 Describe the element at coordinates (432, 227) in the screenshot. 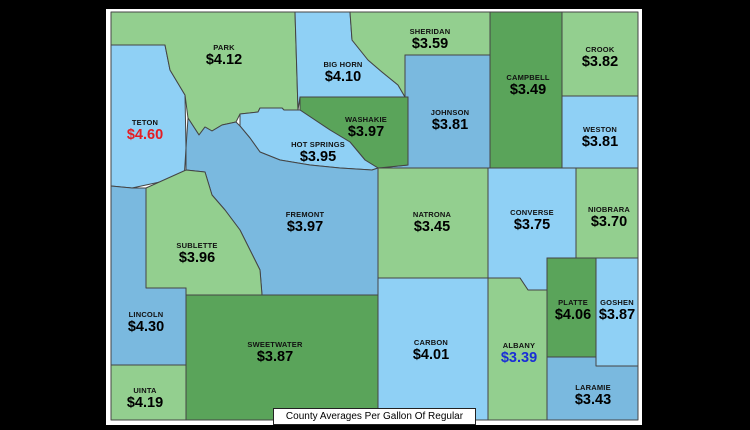

I see `county-price: $3.45` at that location.